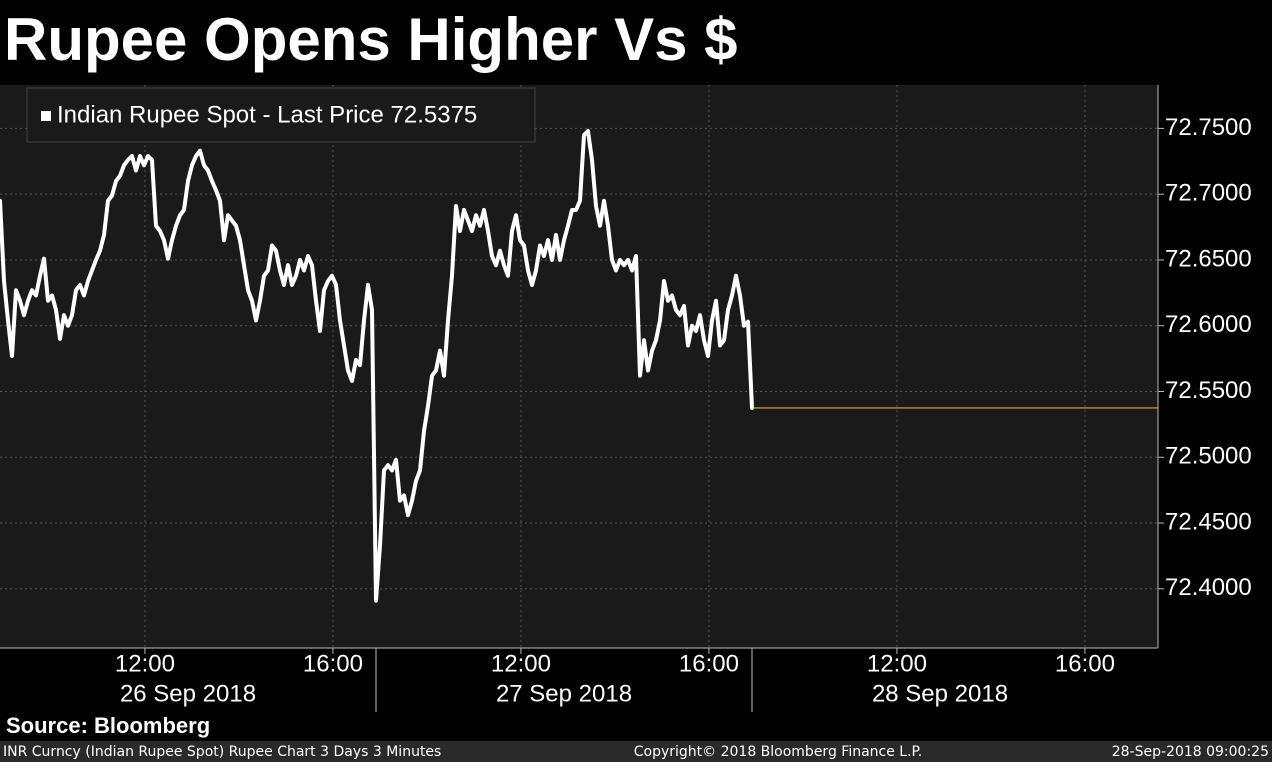 The height and width of the screenshot is (762, 1272). What do you see at coordinates (108, 725) in the screenshot?
I see `source: Source: Bloomberg` at bounding box center [108, 725].